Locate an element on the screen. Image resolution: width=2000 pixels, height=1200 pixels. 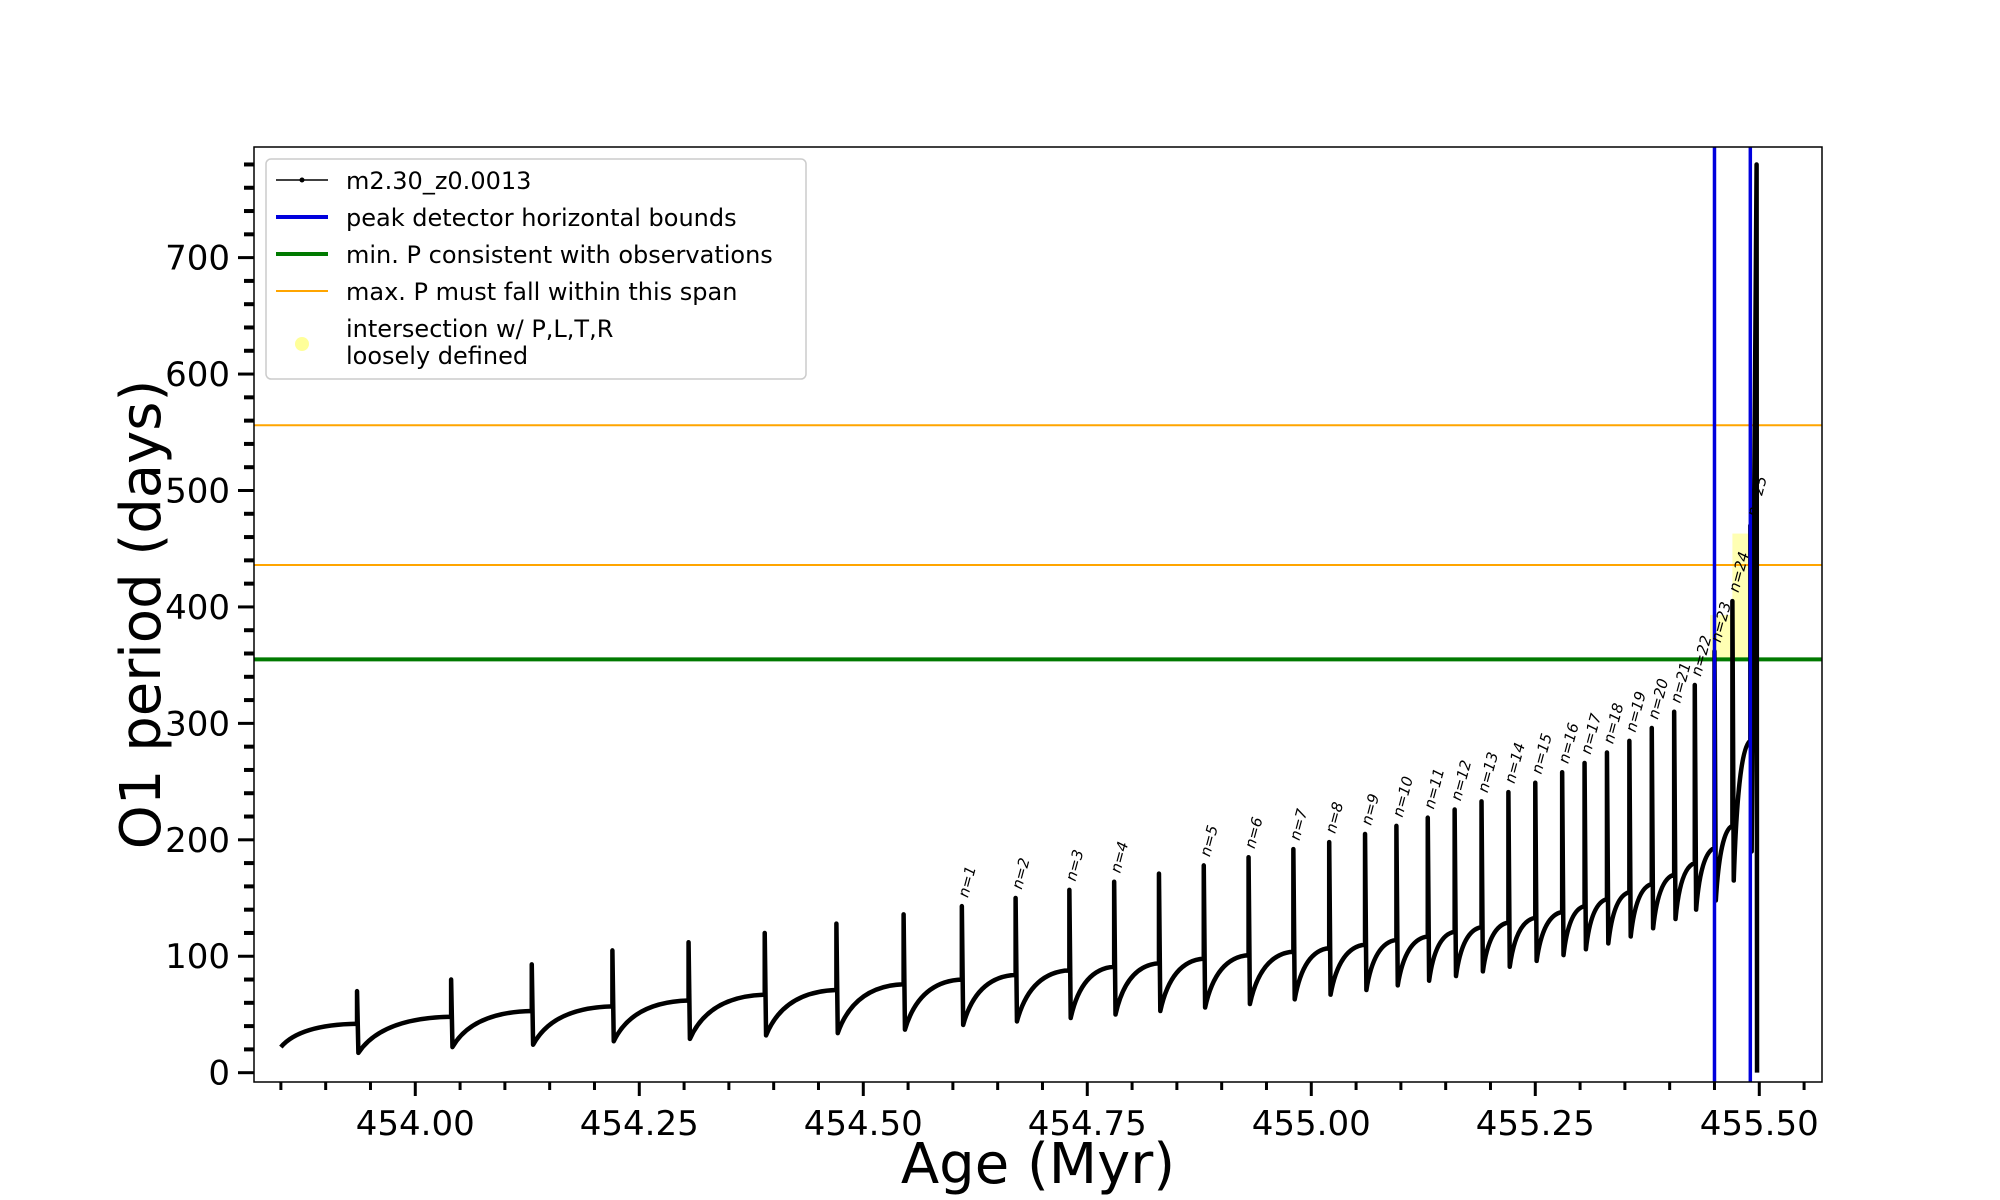
y-tick-label-0: 0 is located at coordinates (219, 1074).